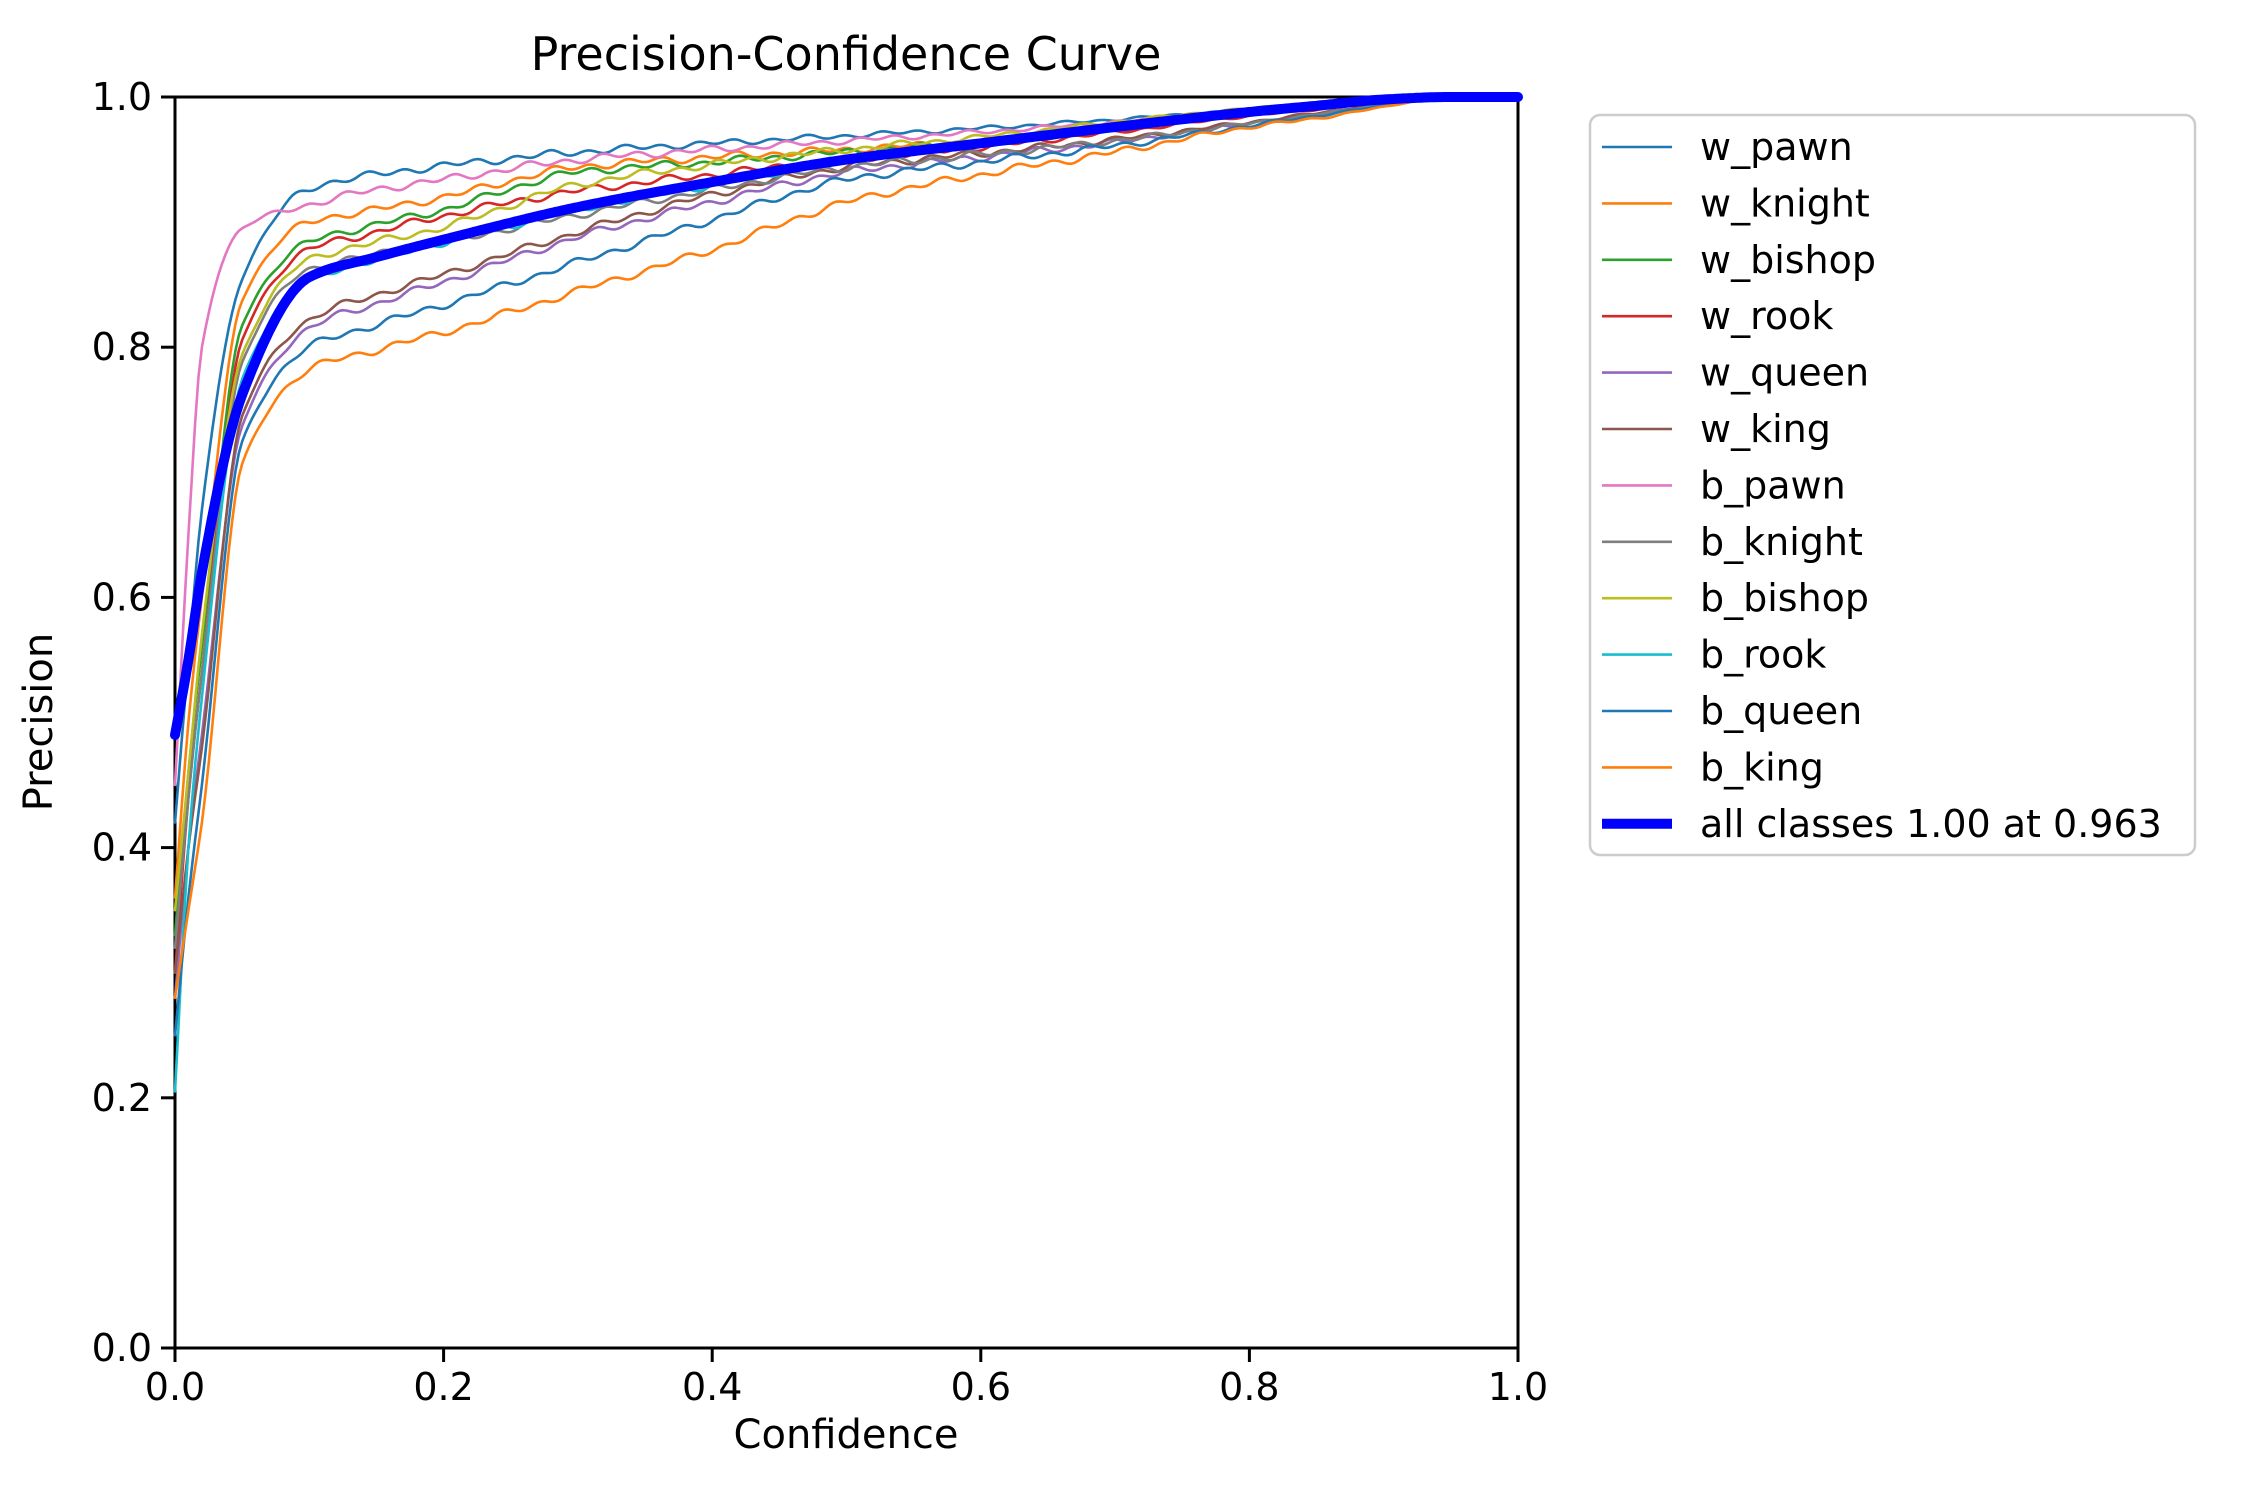  I want to click on x-tick-label: 0.2, so click(443, 1387).